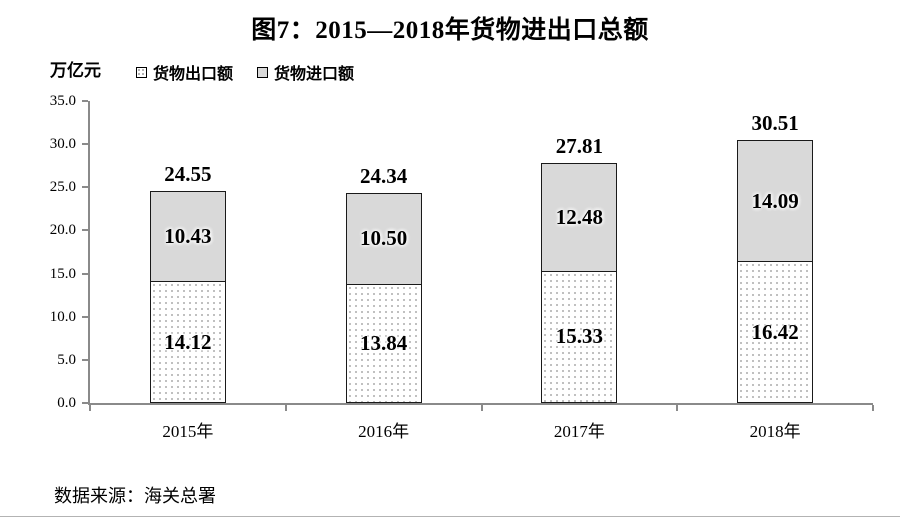 This screenshot has height=518, width=900. I want to click on y-axis-tick-label: 25.0, so click(62, 187).